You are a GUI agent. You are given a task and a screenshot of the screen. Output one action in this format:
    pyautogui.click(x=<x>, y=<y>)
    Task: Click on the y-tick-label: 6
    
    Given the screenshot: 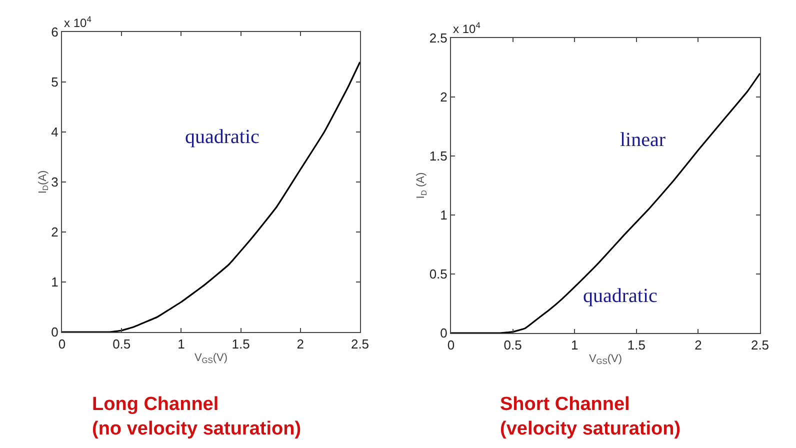 What is the action you would take?
    pyautogui.click(x=54, y=32)
    